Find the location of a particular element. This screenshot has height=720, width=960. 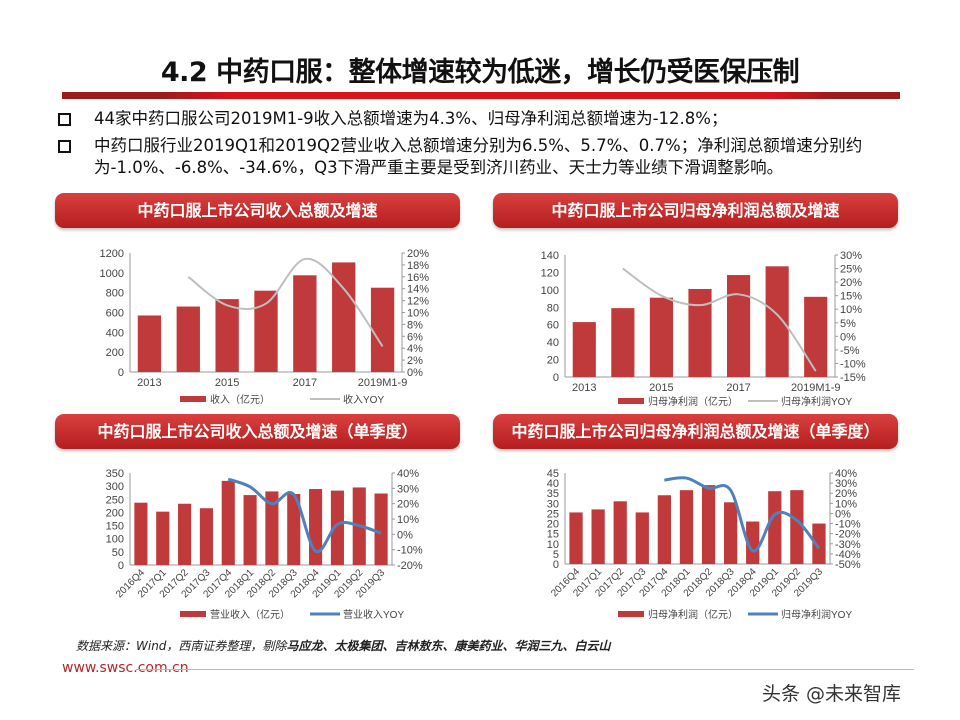

y-left-tick-label: 10 is located at coordinates (553, 545).